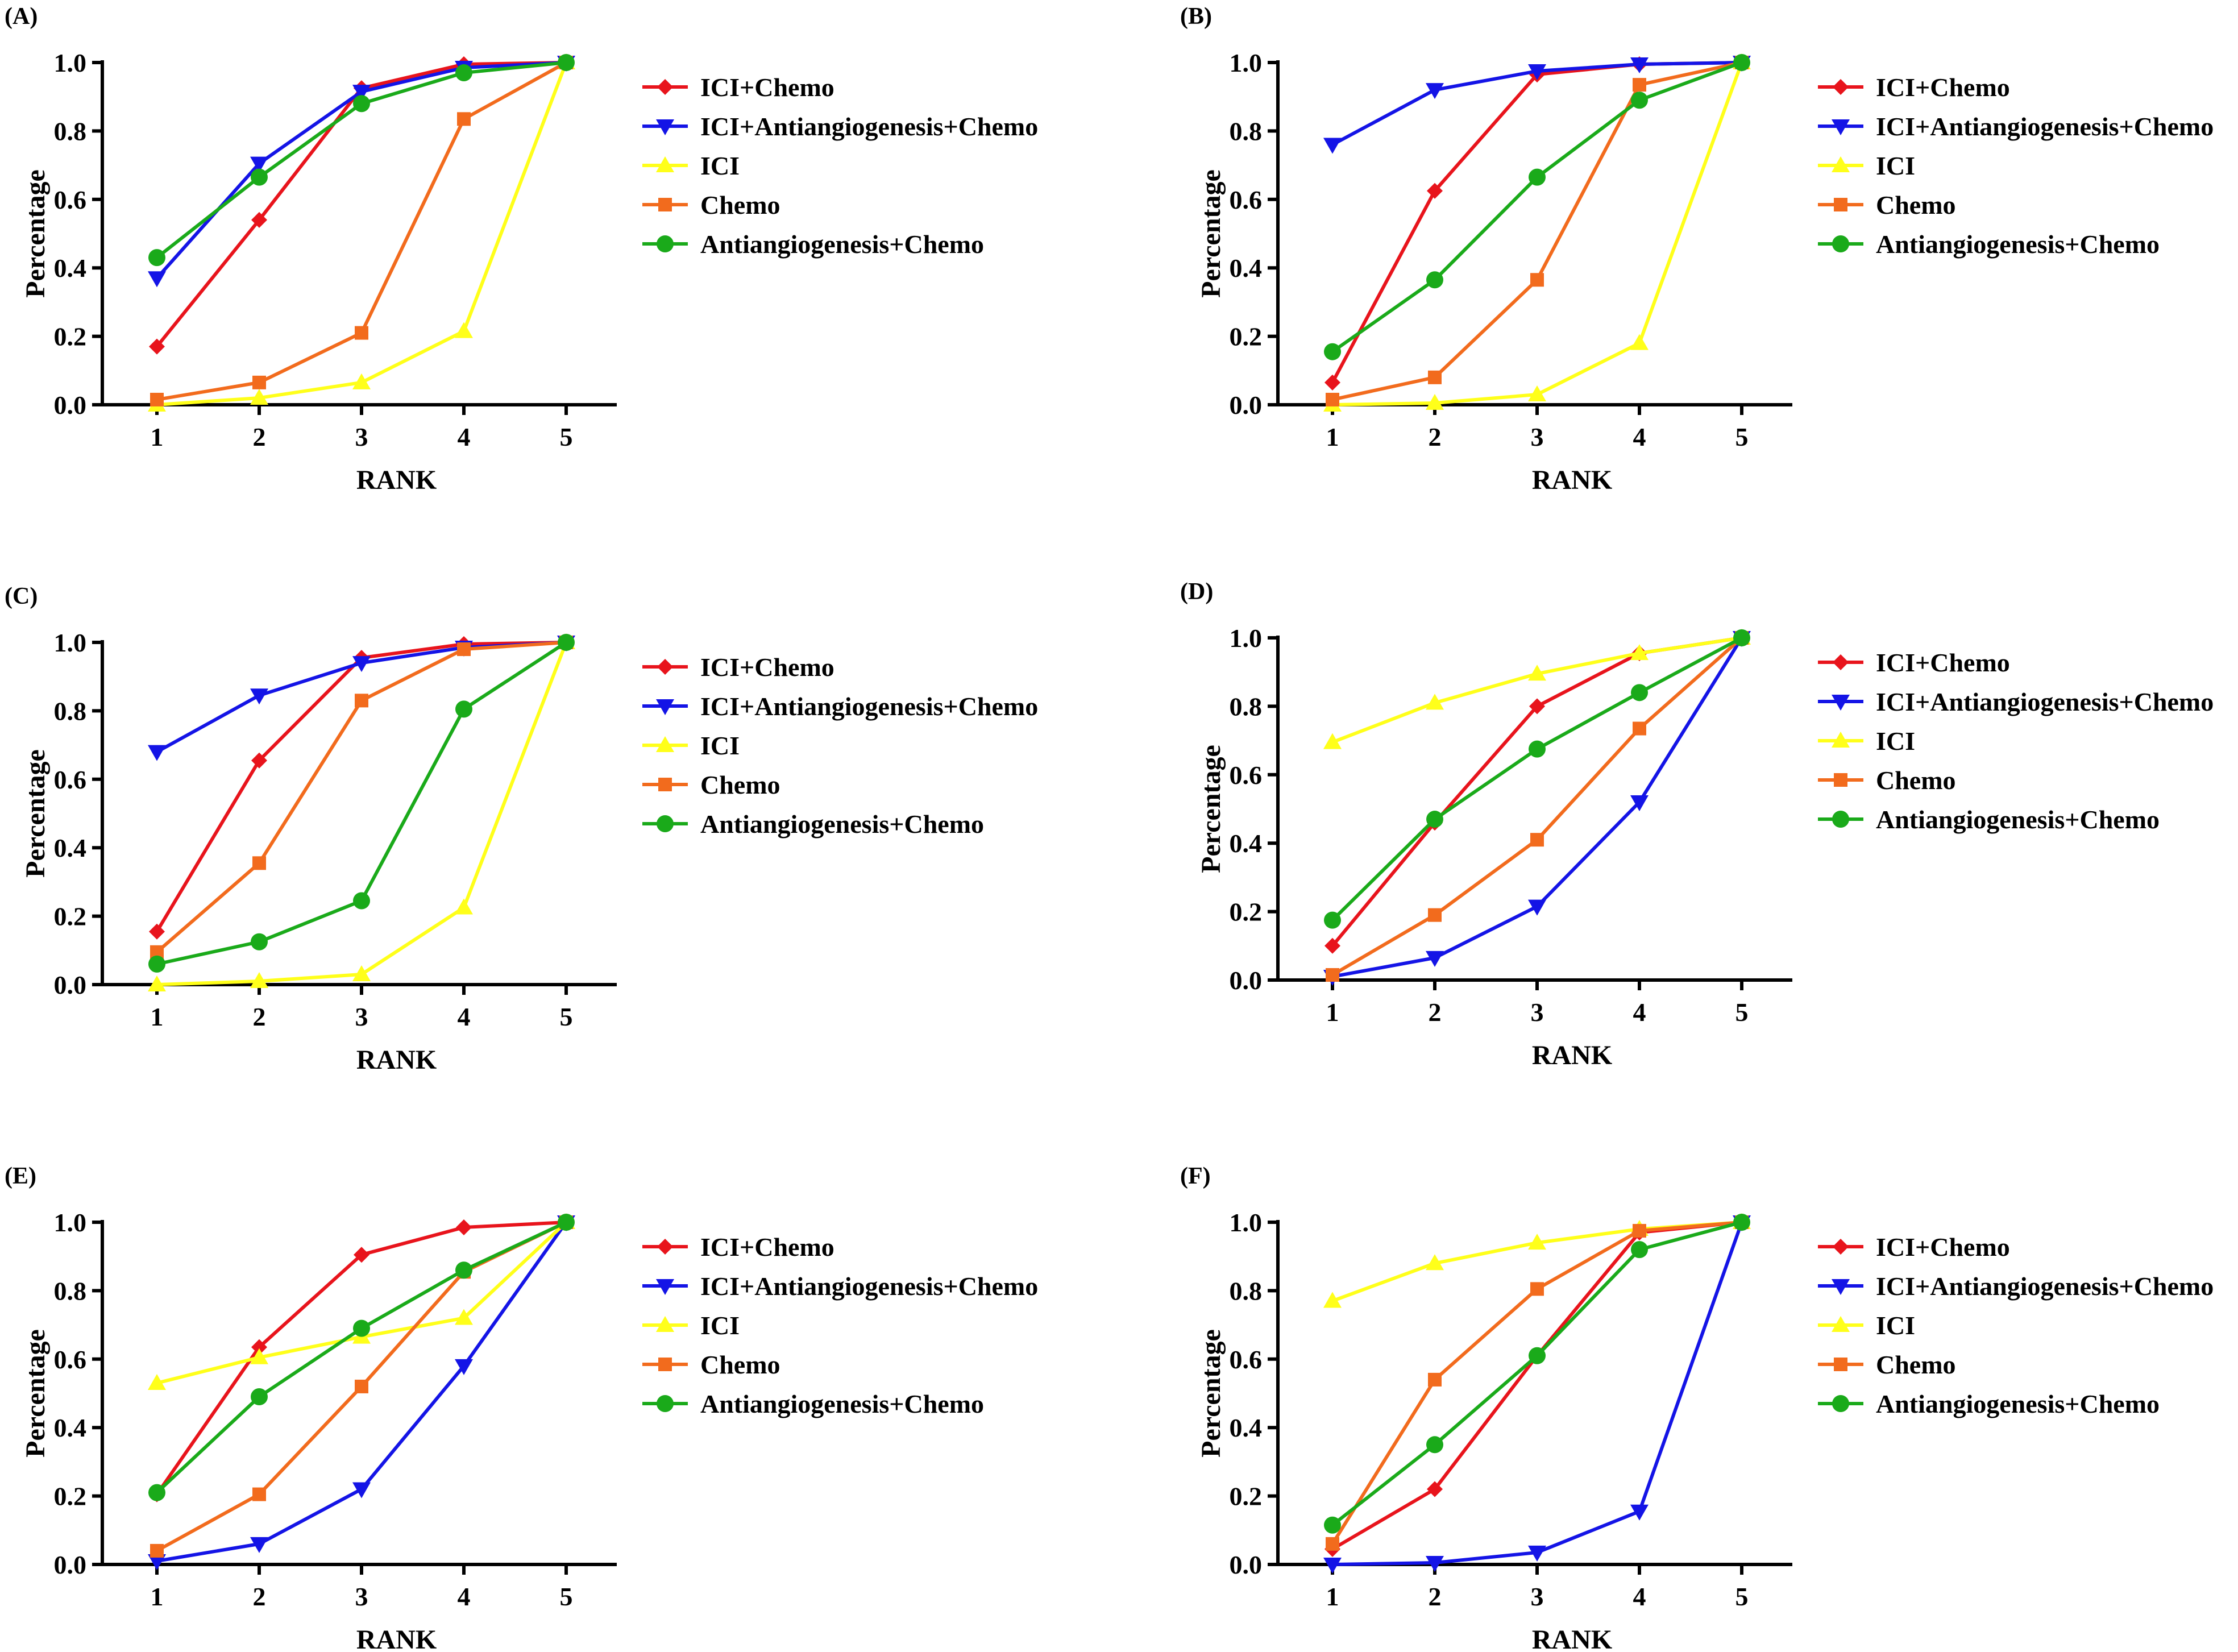 Image resolution: width=2238 pixels, height=1652 pixels. Describe the element at coordinates (1332, 946) in the screenshot. I see `panel-d-point-ici-chemo` at that location.